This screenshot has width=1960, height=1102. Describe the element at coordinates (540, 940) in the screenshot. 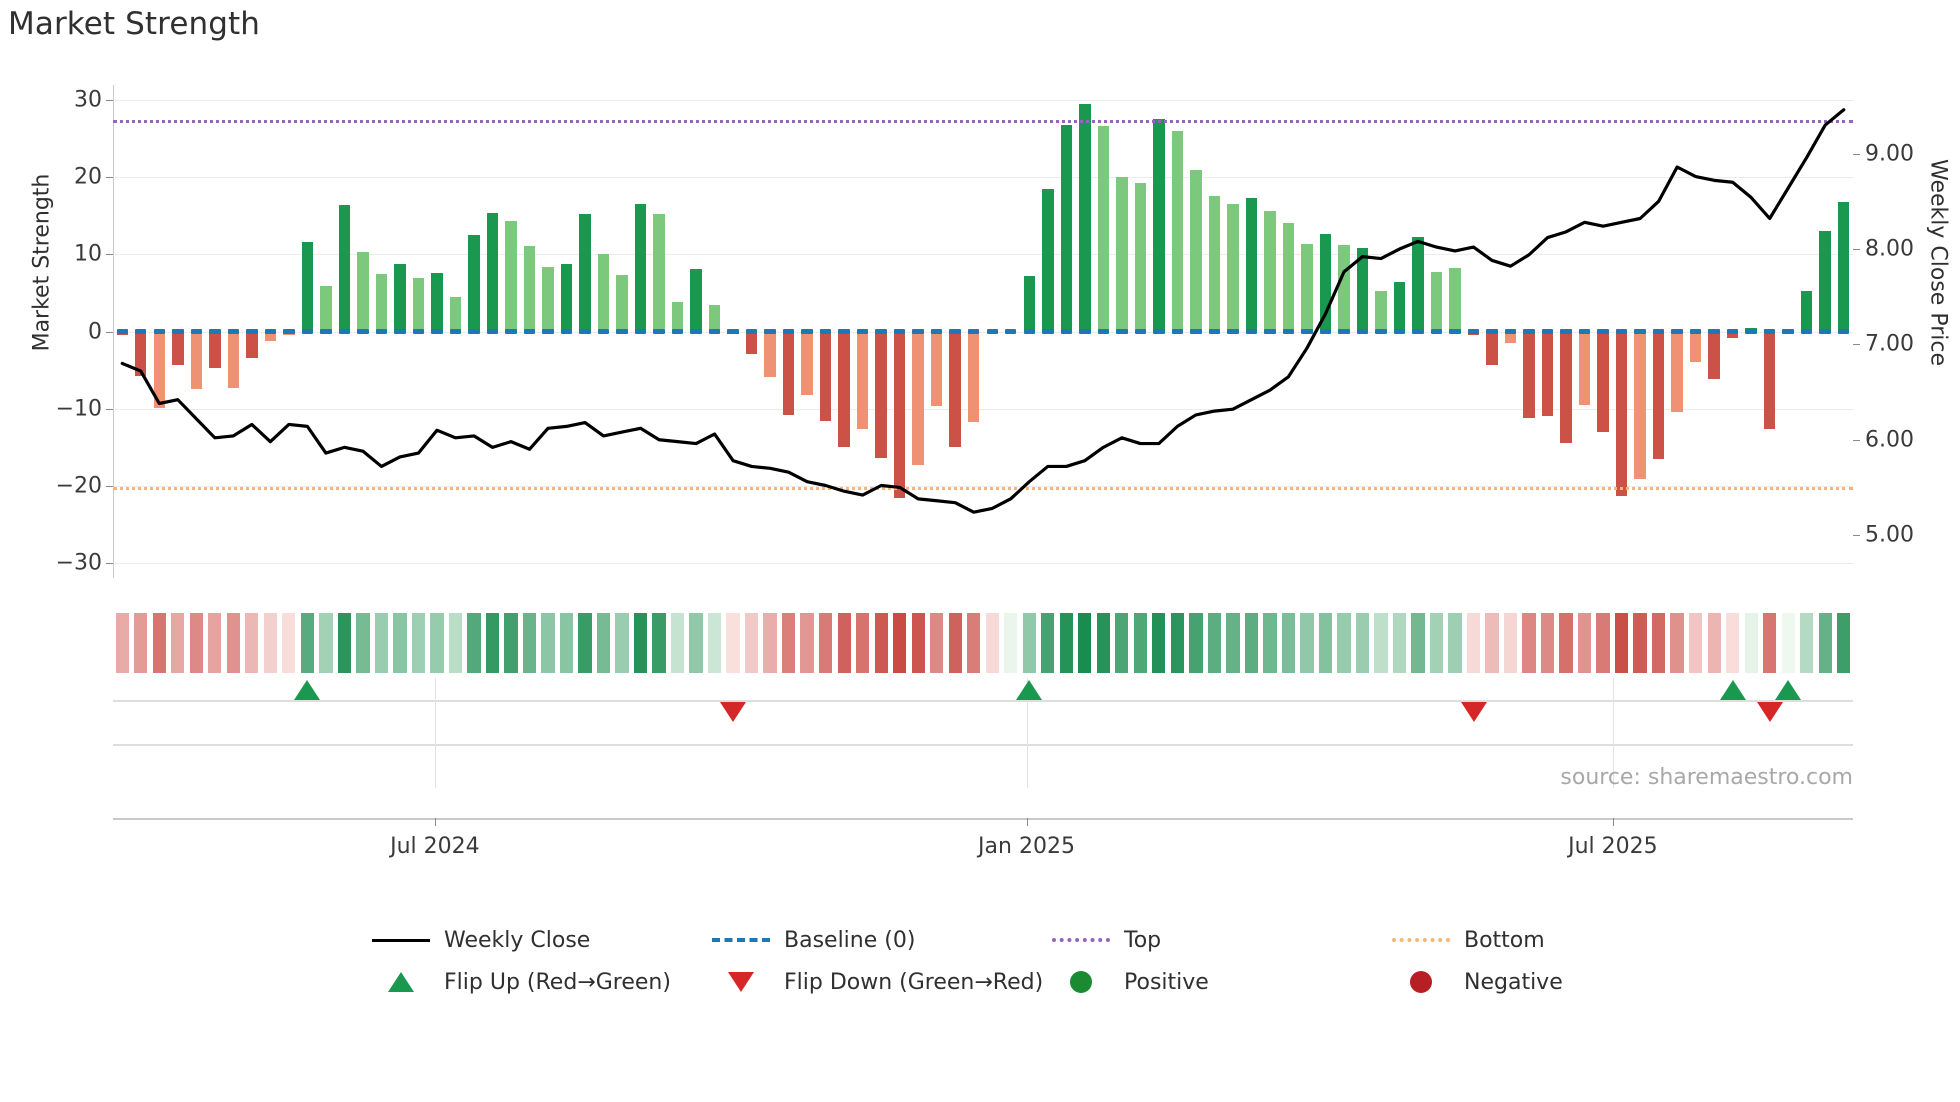

I see `legend-item: Weekly Close` at that location.